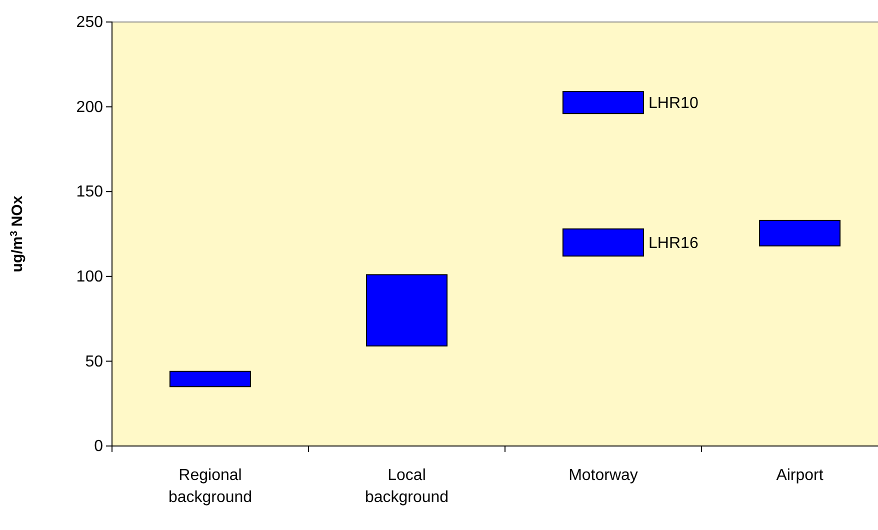 This screenshot has width=878, height=530. Describe the element at coordinates (406, 486) in the screenshot. I see `x-tick-label: Local background` at that location.